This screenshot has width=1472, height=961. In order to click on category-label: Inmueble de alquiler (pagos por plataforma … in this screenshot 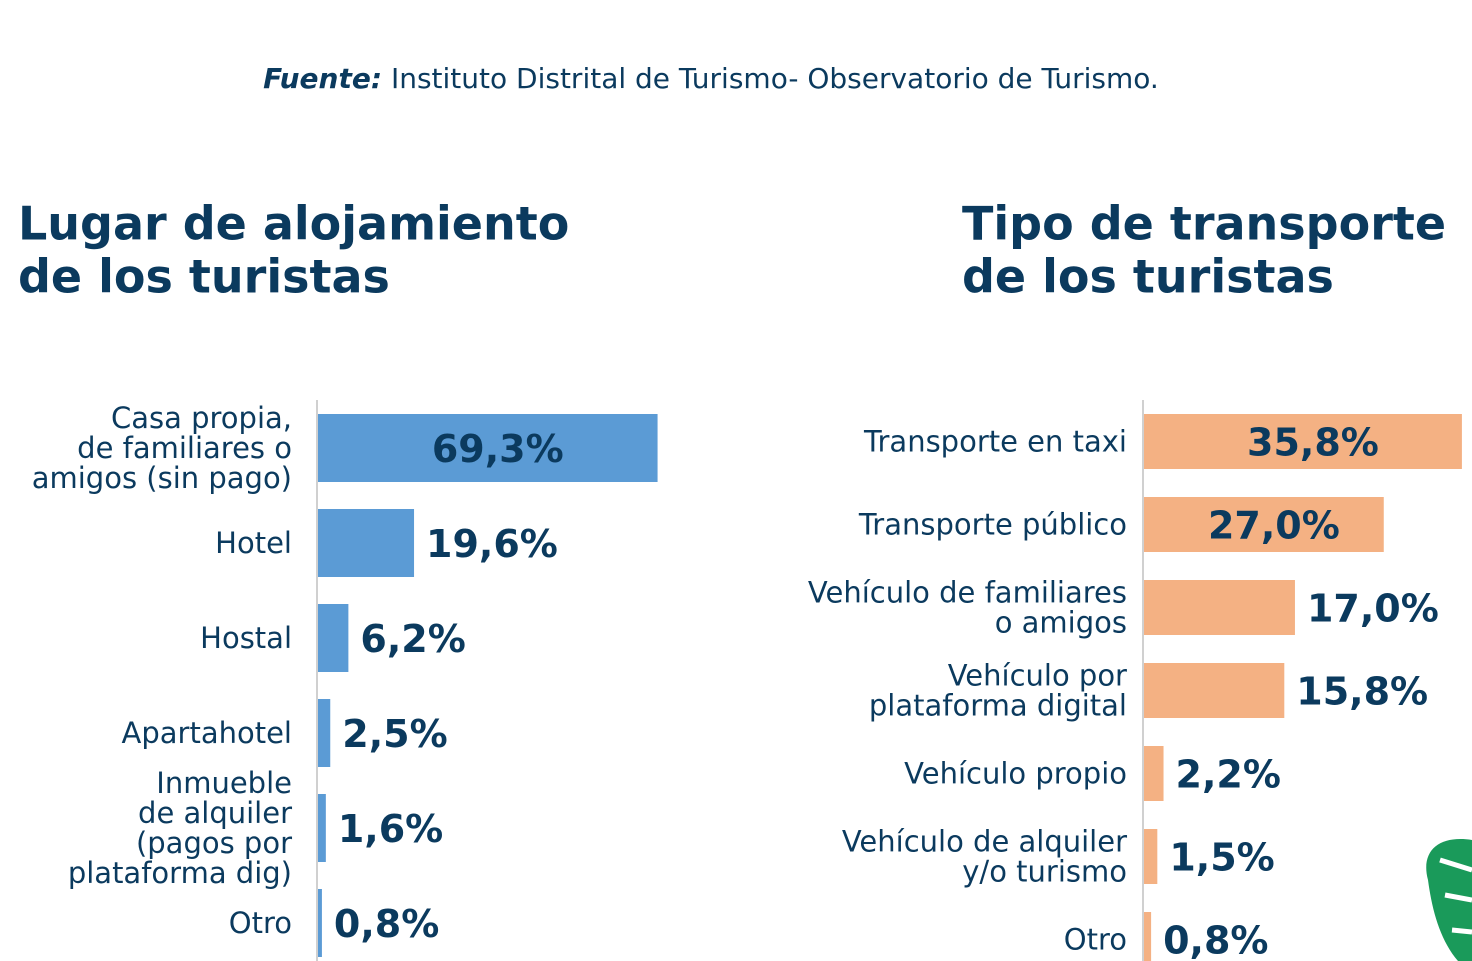, I will do `click(180, 828)`.